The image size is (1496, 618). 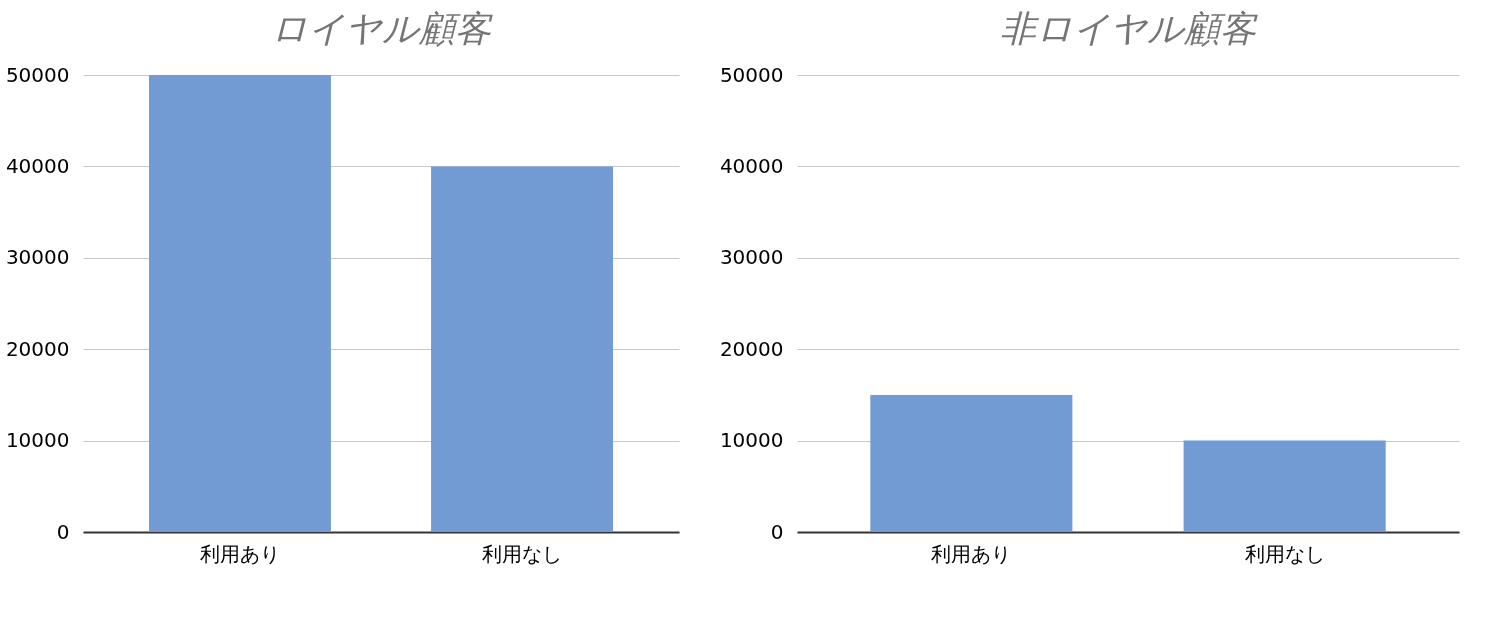 I want to click on chart-title: ロイヤル顧客, so click(x=382, y=28).